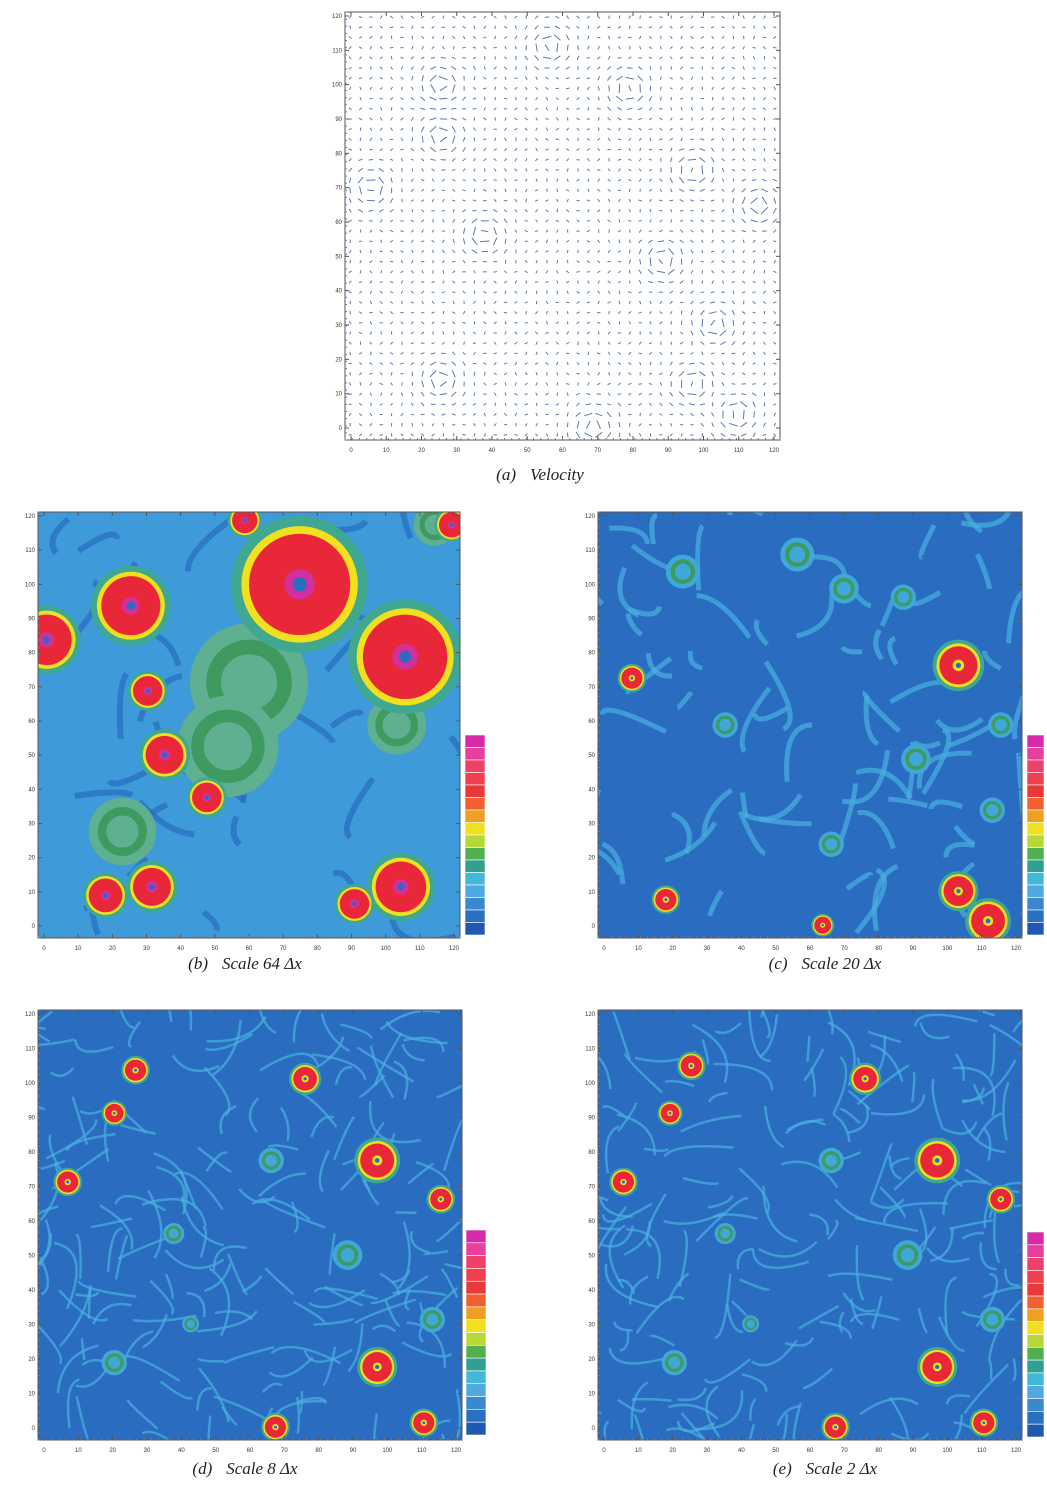 The width and height of the screenshot is (1047, 1494). Describe the element at coordinates (337, 17) in the screenshot. I see `y-tick-label: 120` at that location.